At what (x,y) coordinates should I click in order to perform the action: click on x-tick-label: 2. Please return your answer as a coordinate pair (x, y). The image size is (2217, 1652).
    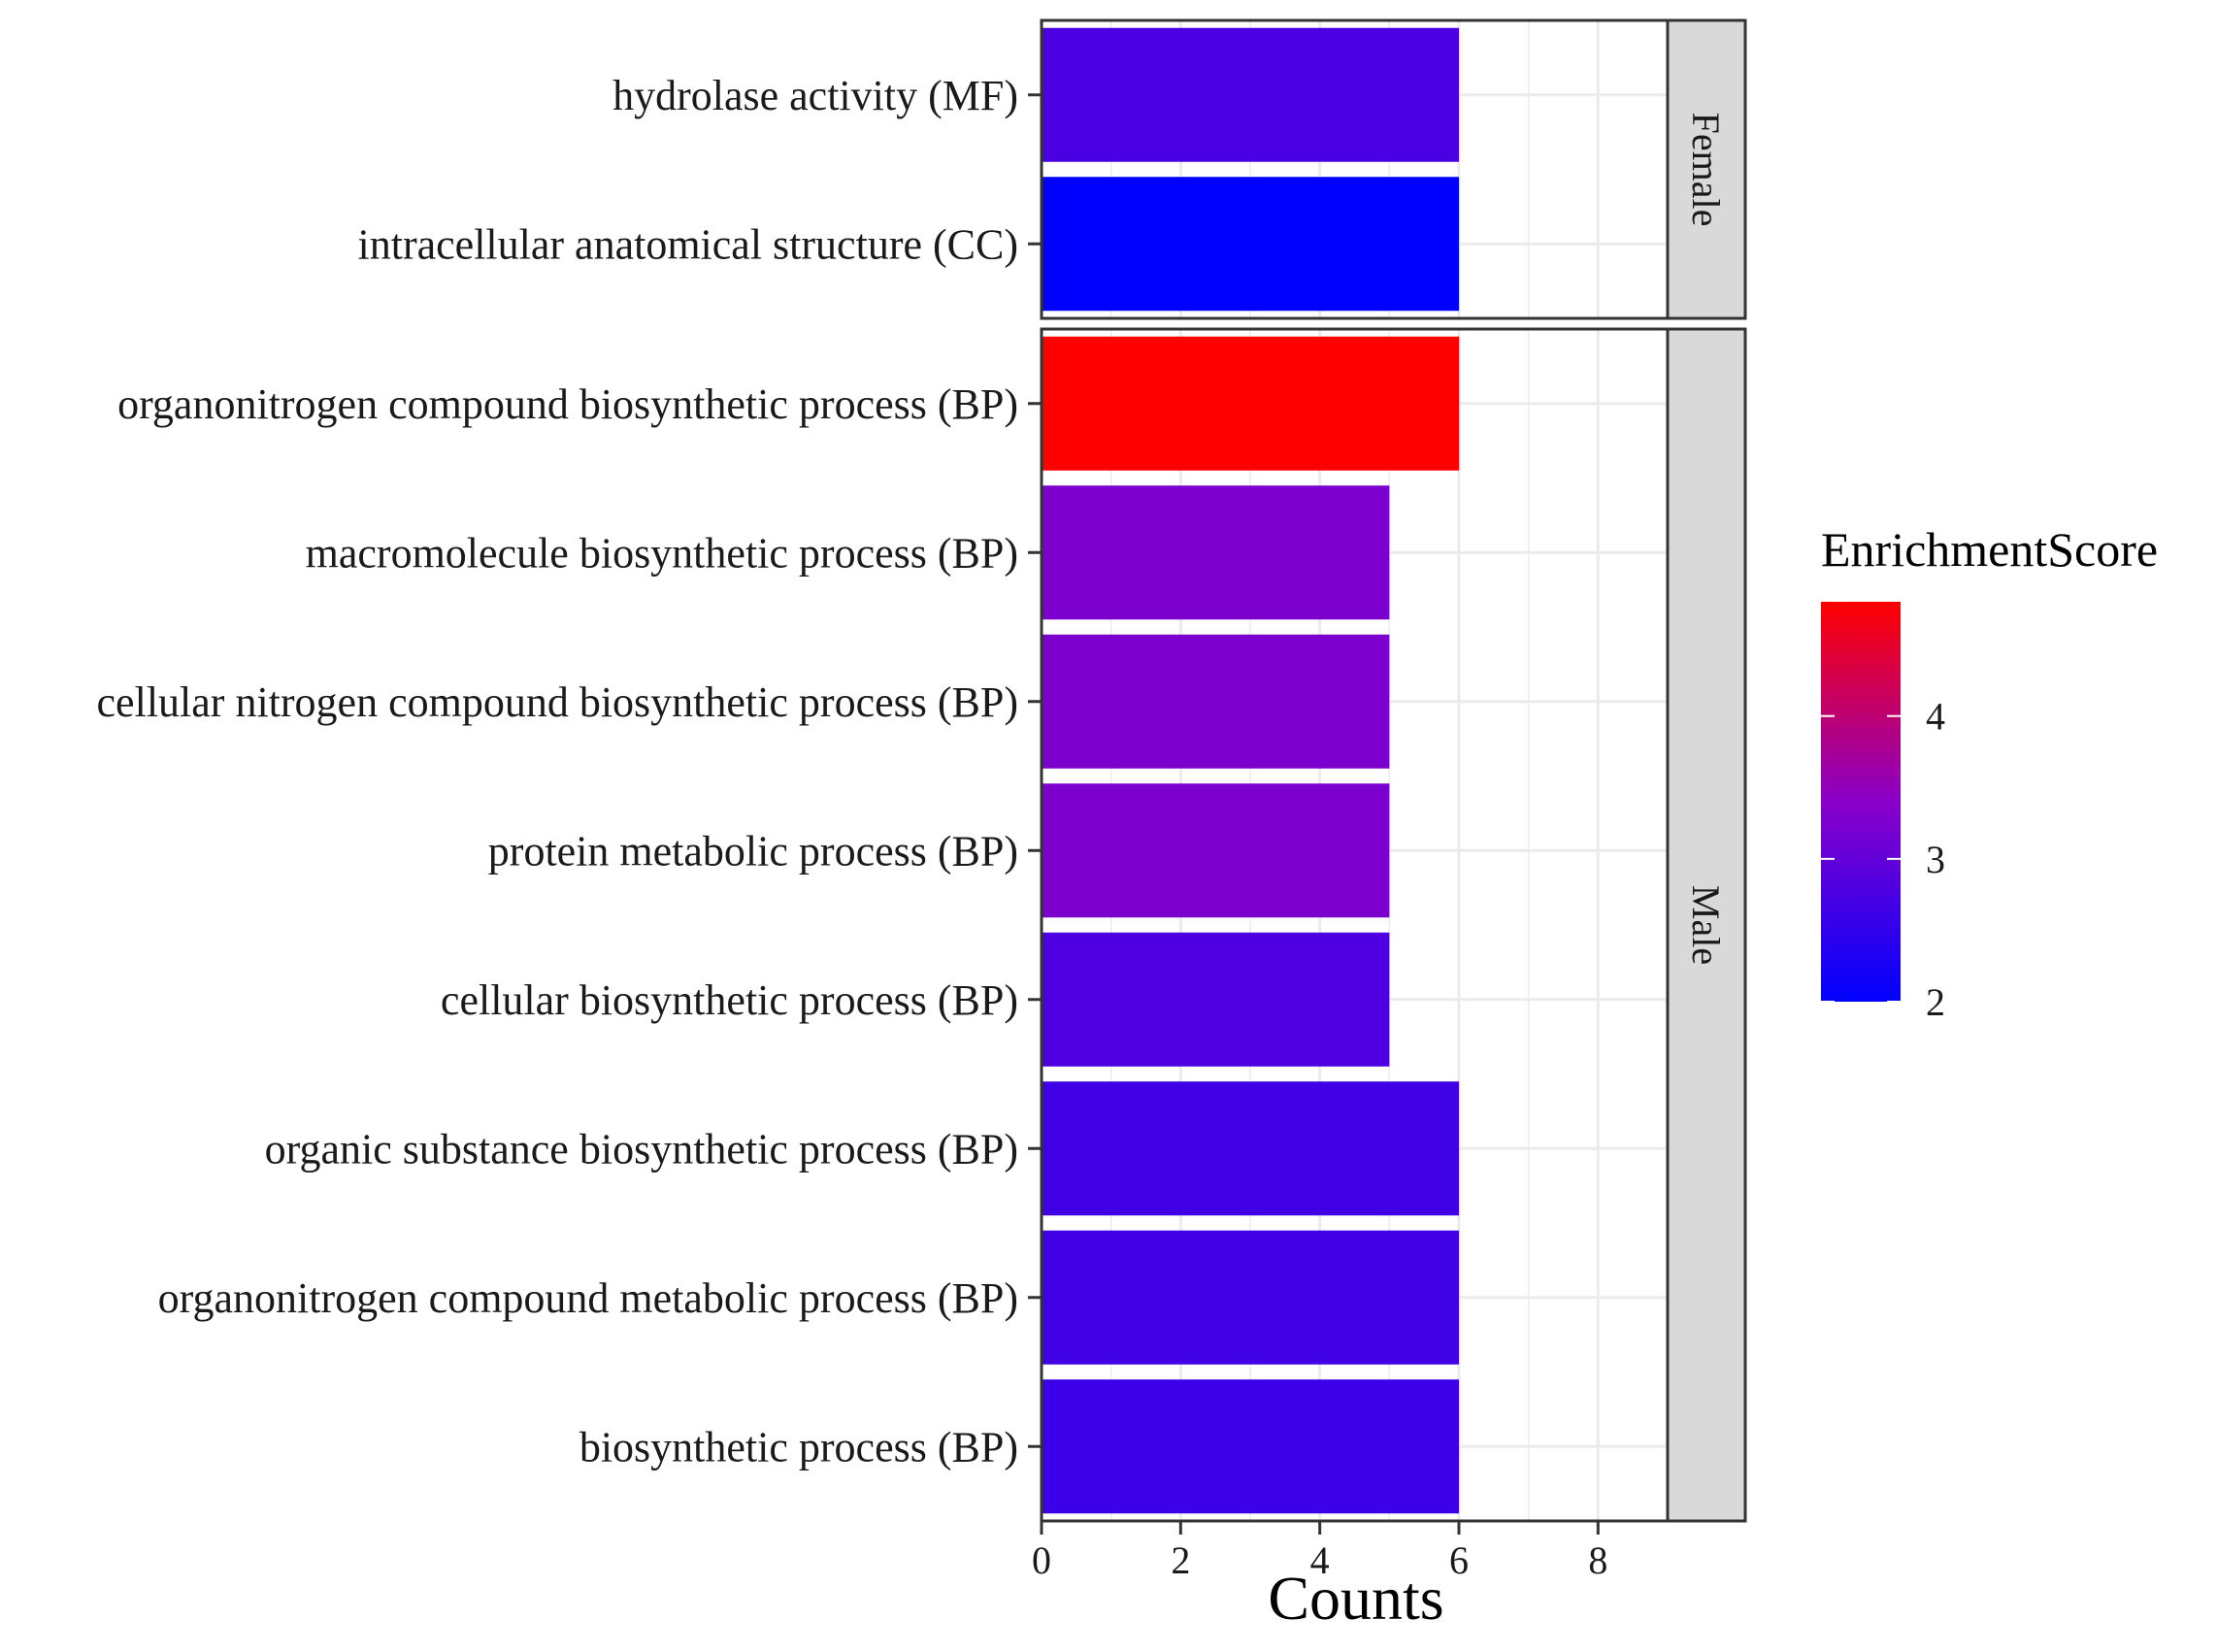
    Looking at the image, I should click on (1180, 1560).